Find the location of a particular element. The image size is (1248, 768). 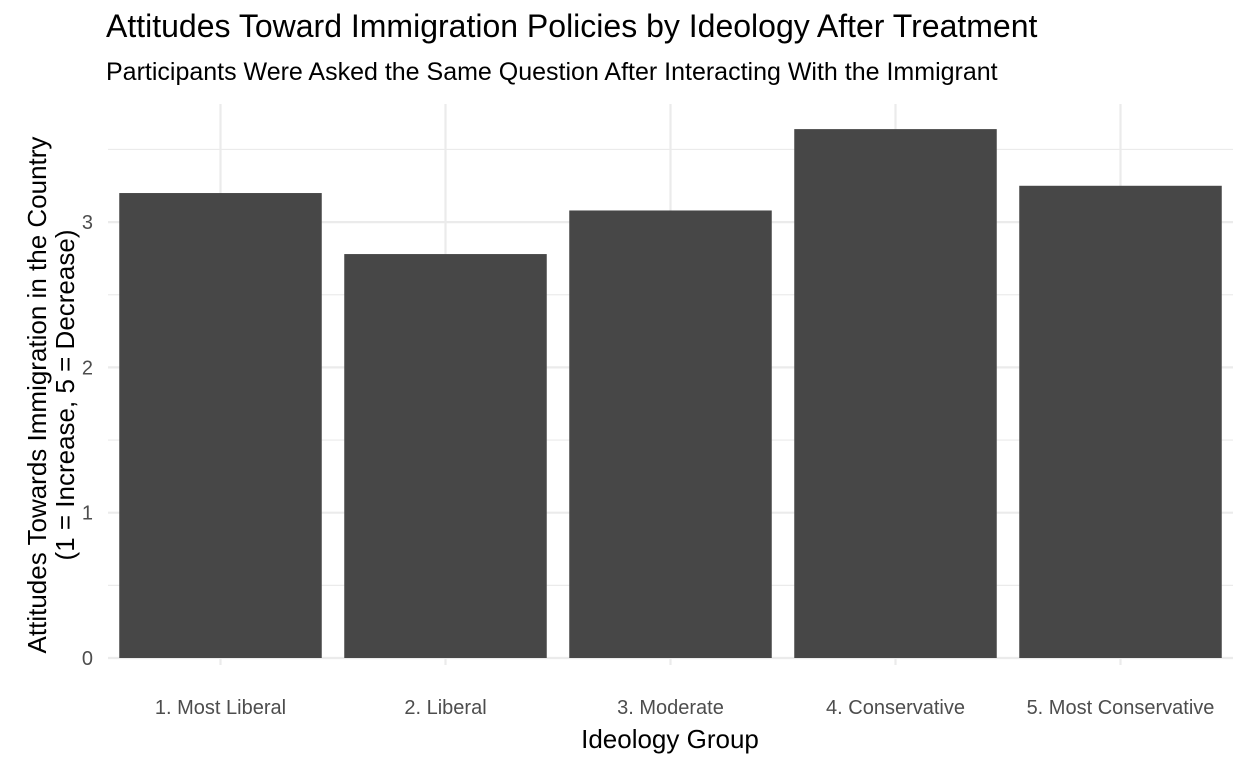

x-tick-label: 1. Most Liberal is located at coordinates (220, 708).